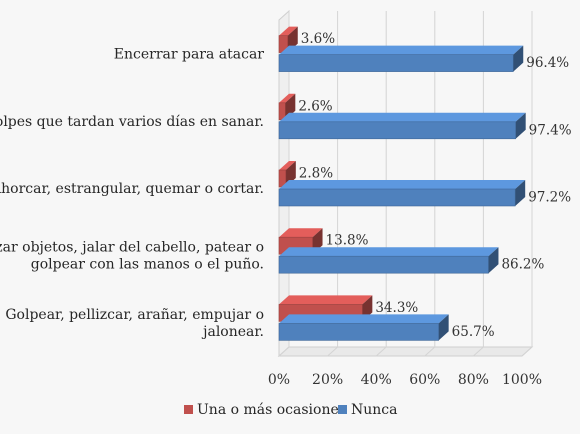 The width and height of the screenshot is (580, 434). I want to click on x-tick-label: 100%, so click(522, 380).